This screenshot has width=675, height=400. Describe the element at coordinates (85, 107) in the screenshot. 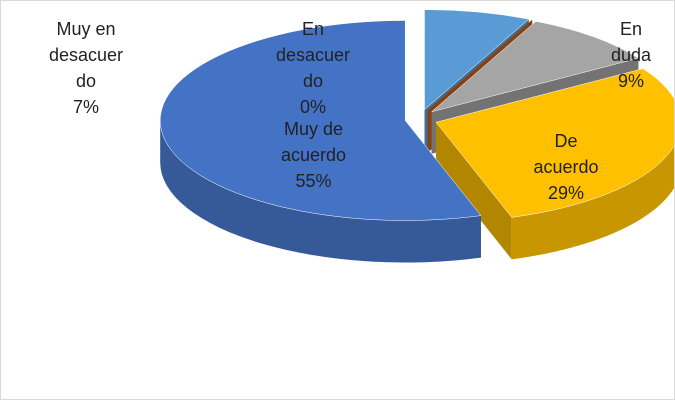

I see `value-label: 7%` at that location.